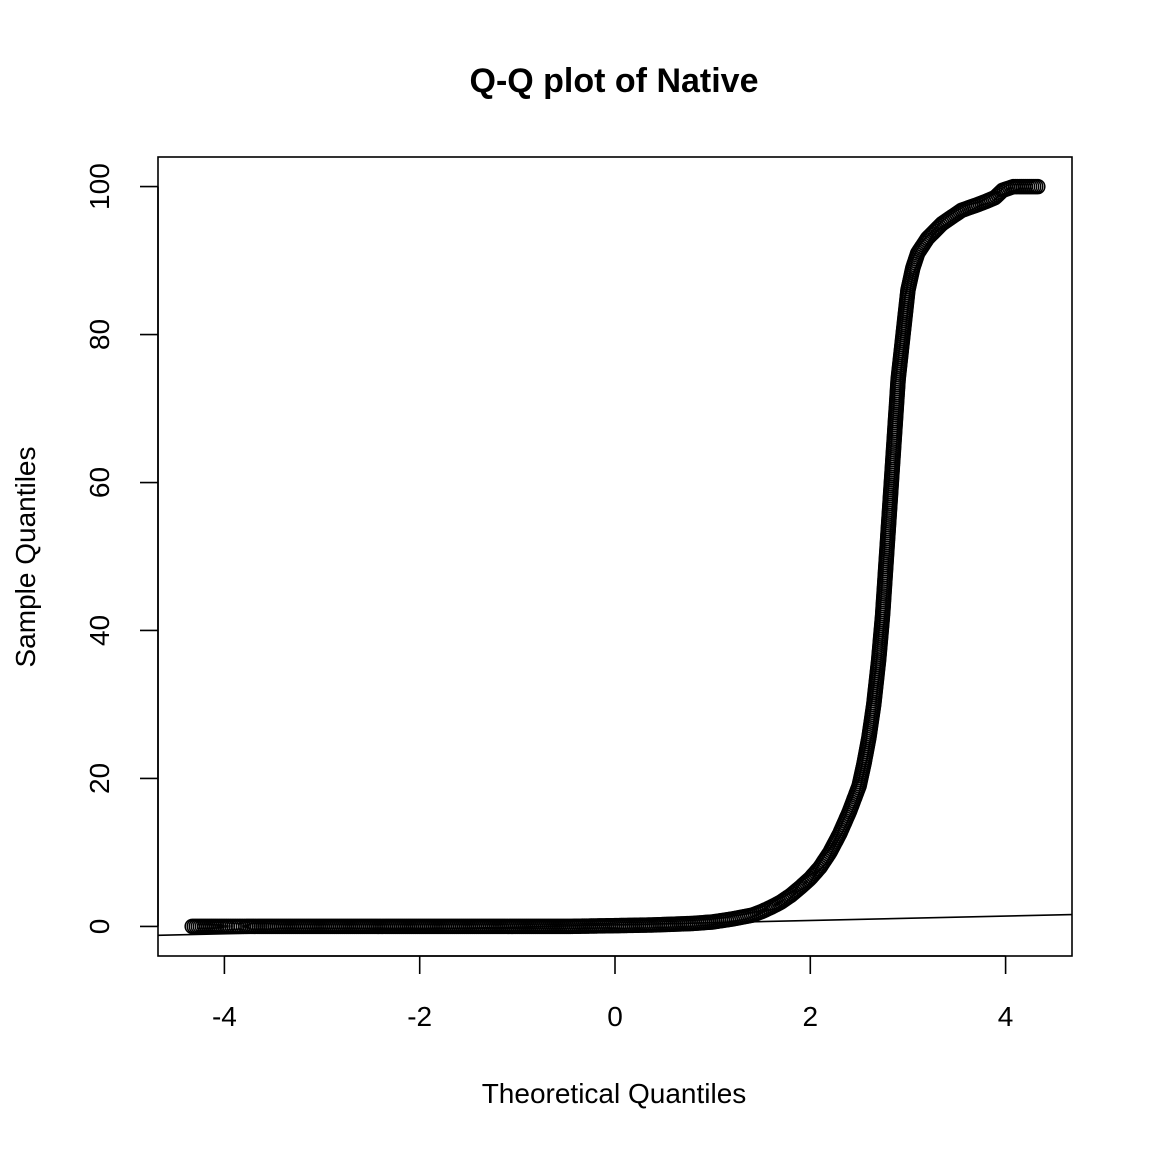  What do you see at coordinates (419, 1016) in the screenshot?
I see `x-tick-label: -2` at bounding box center [419, 1016].